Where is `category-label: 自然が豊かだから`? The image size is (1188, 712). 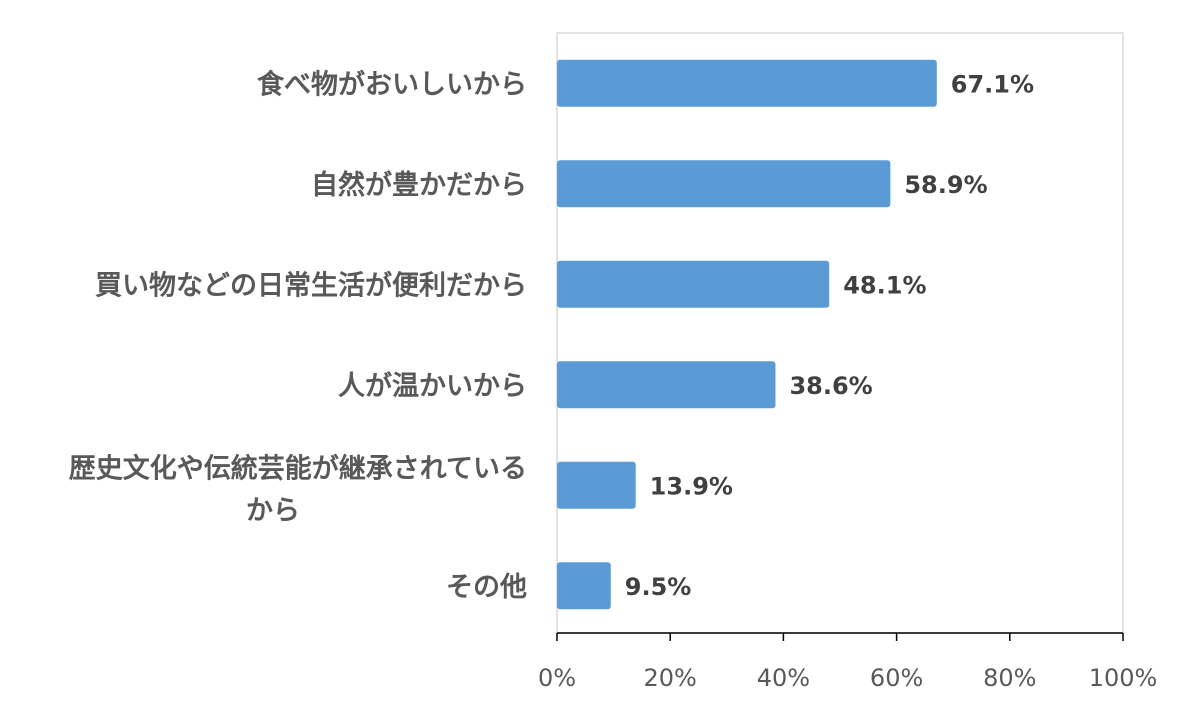
category-label: 自然が豊かだから is located at coordinates (419, 185).